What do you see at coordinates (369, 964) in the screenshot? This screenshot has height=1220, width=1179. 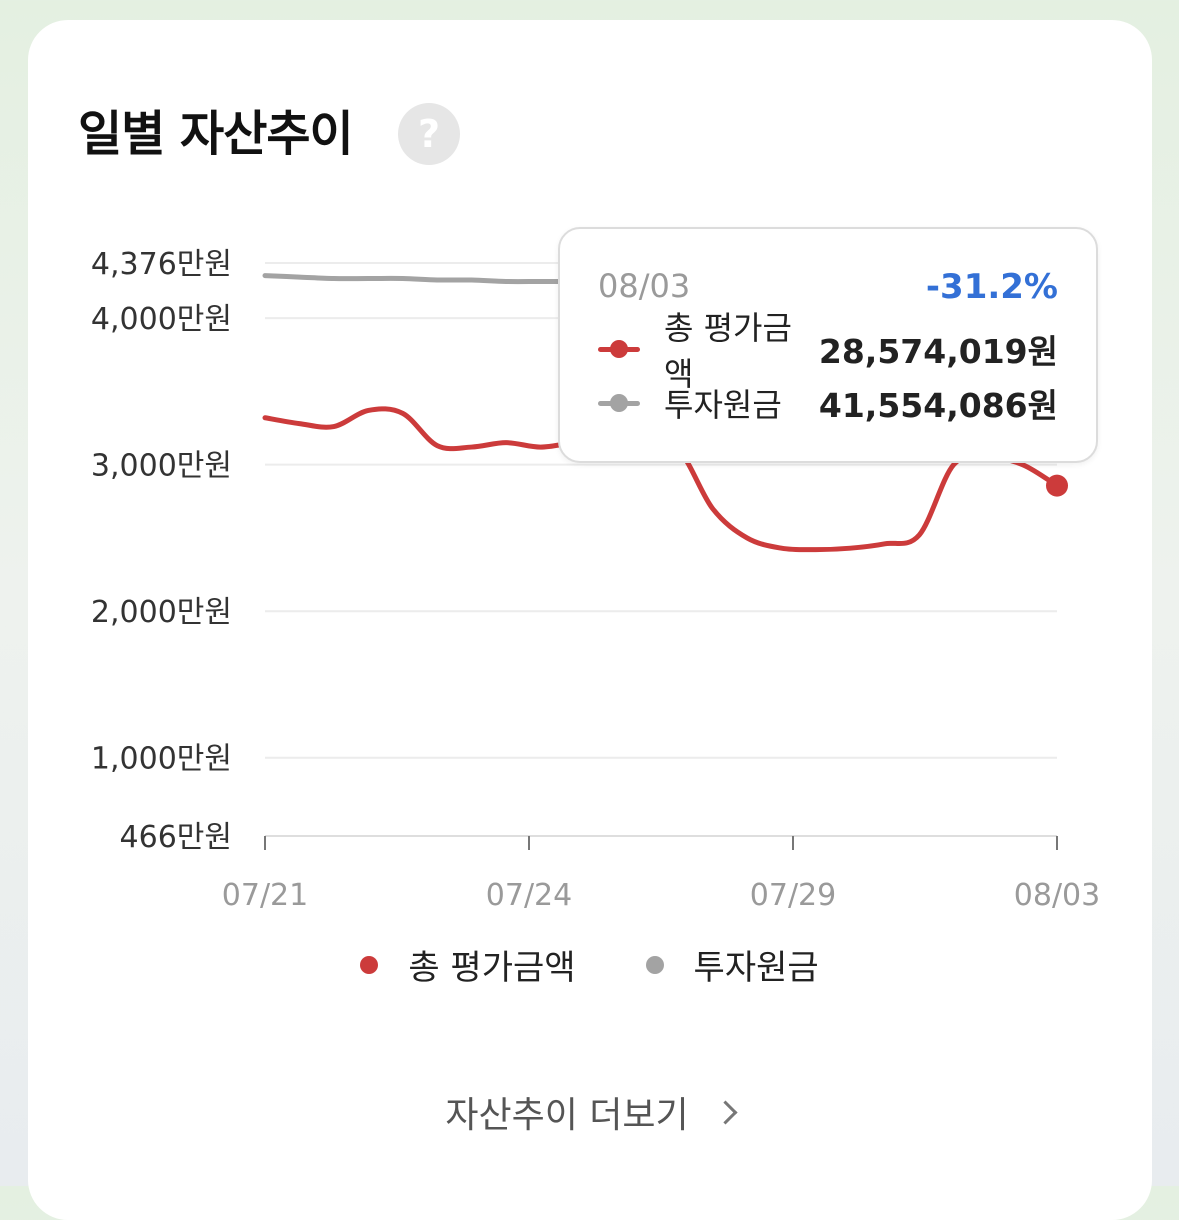 I see `red-dot-icon` at bounding box center [369, 964].